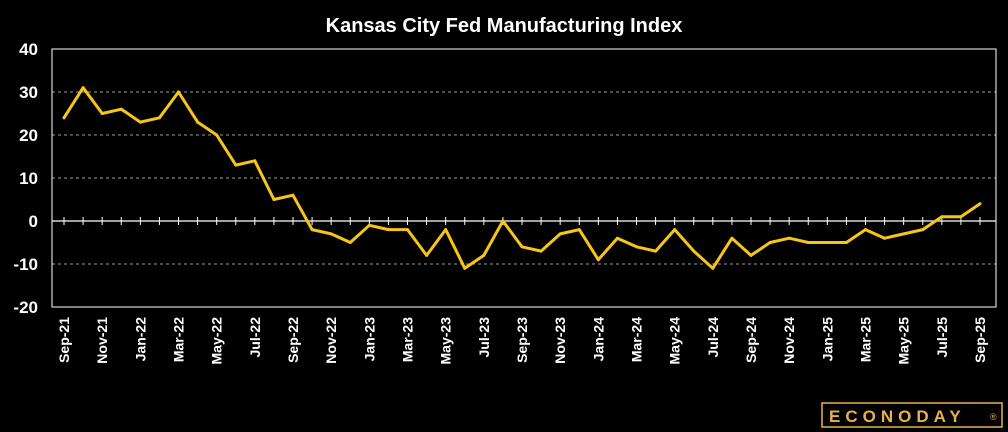  Describe the element at coordinates (28, 135) in the screenshot. I see `y-tick-label: 20` at that location.